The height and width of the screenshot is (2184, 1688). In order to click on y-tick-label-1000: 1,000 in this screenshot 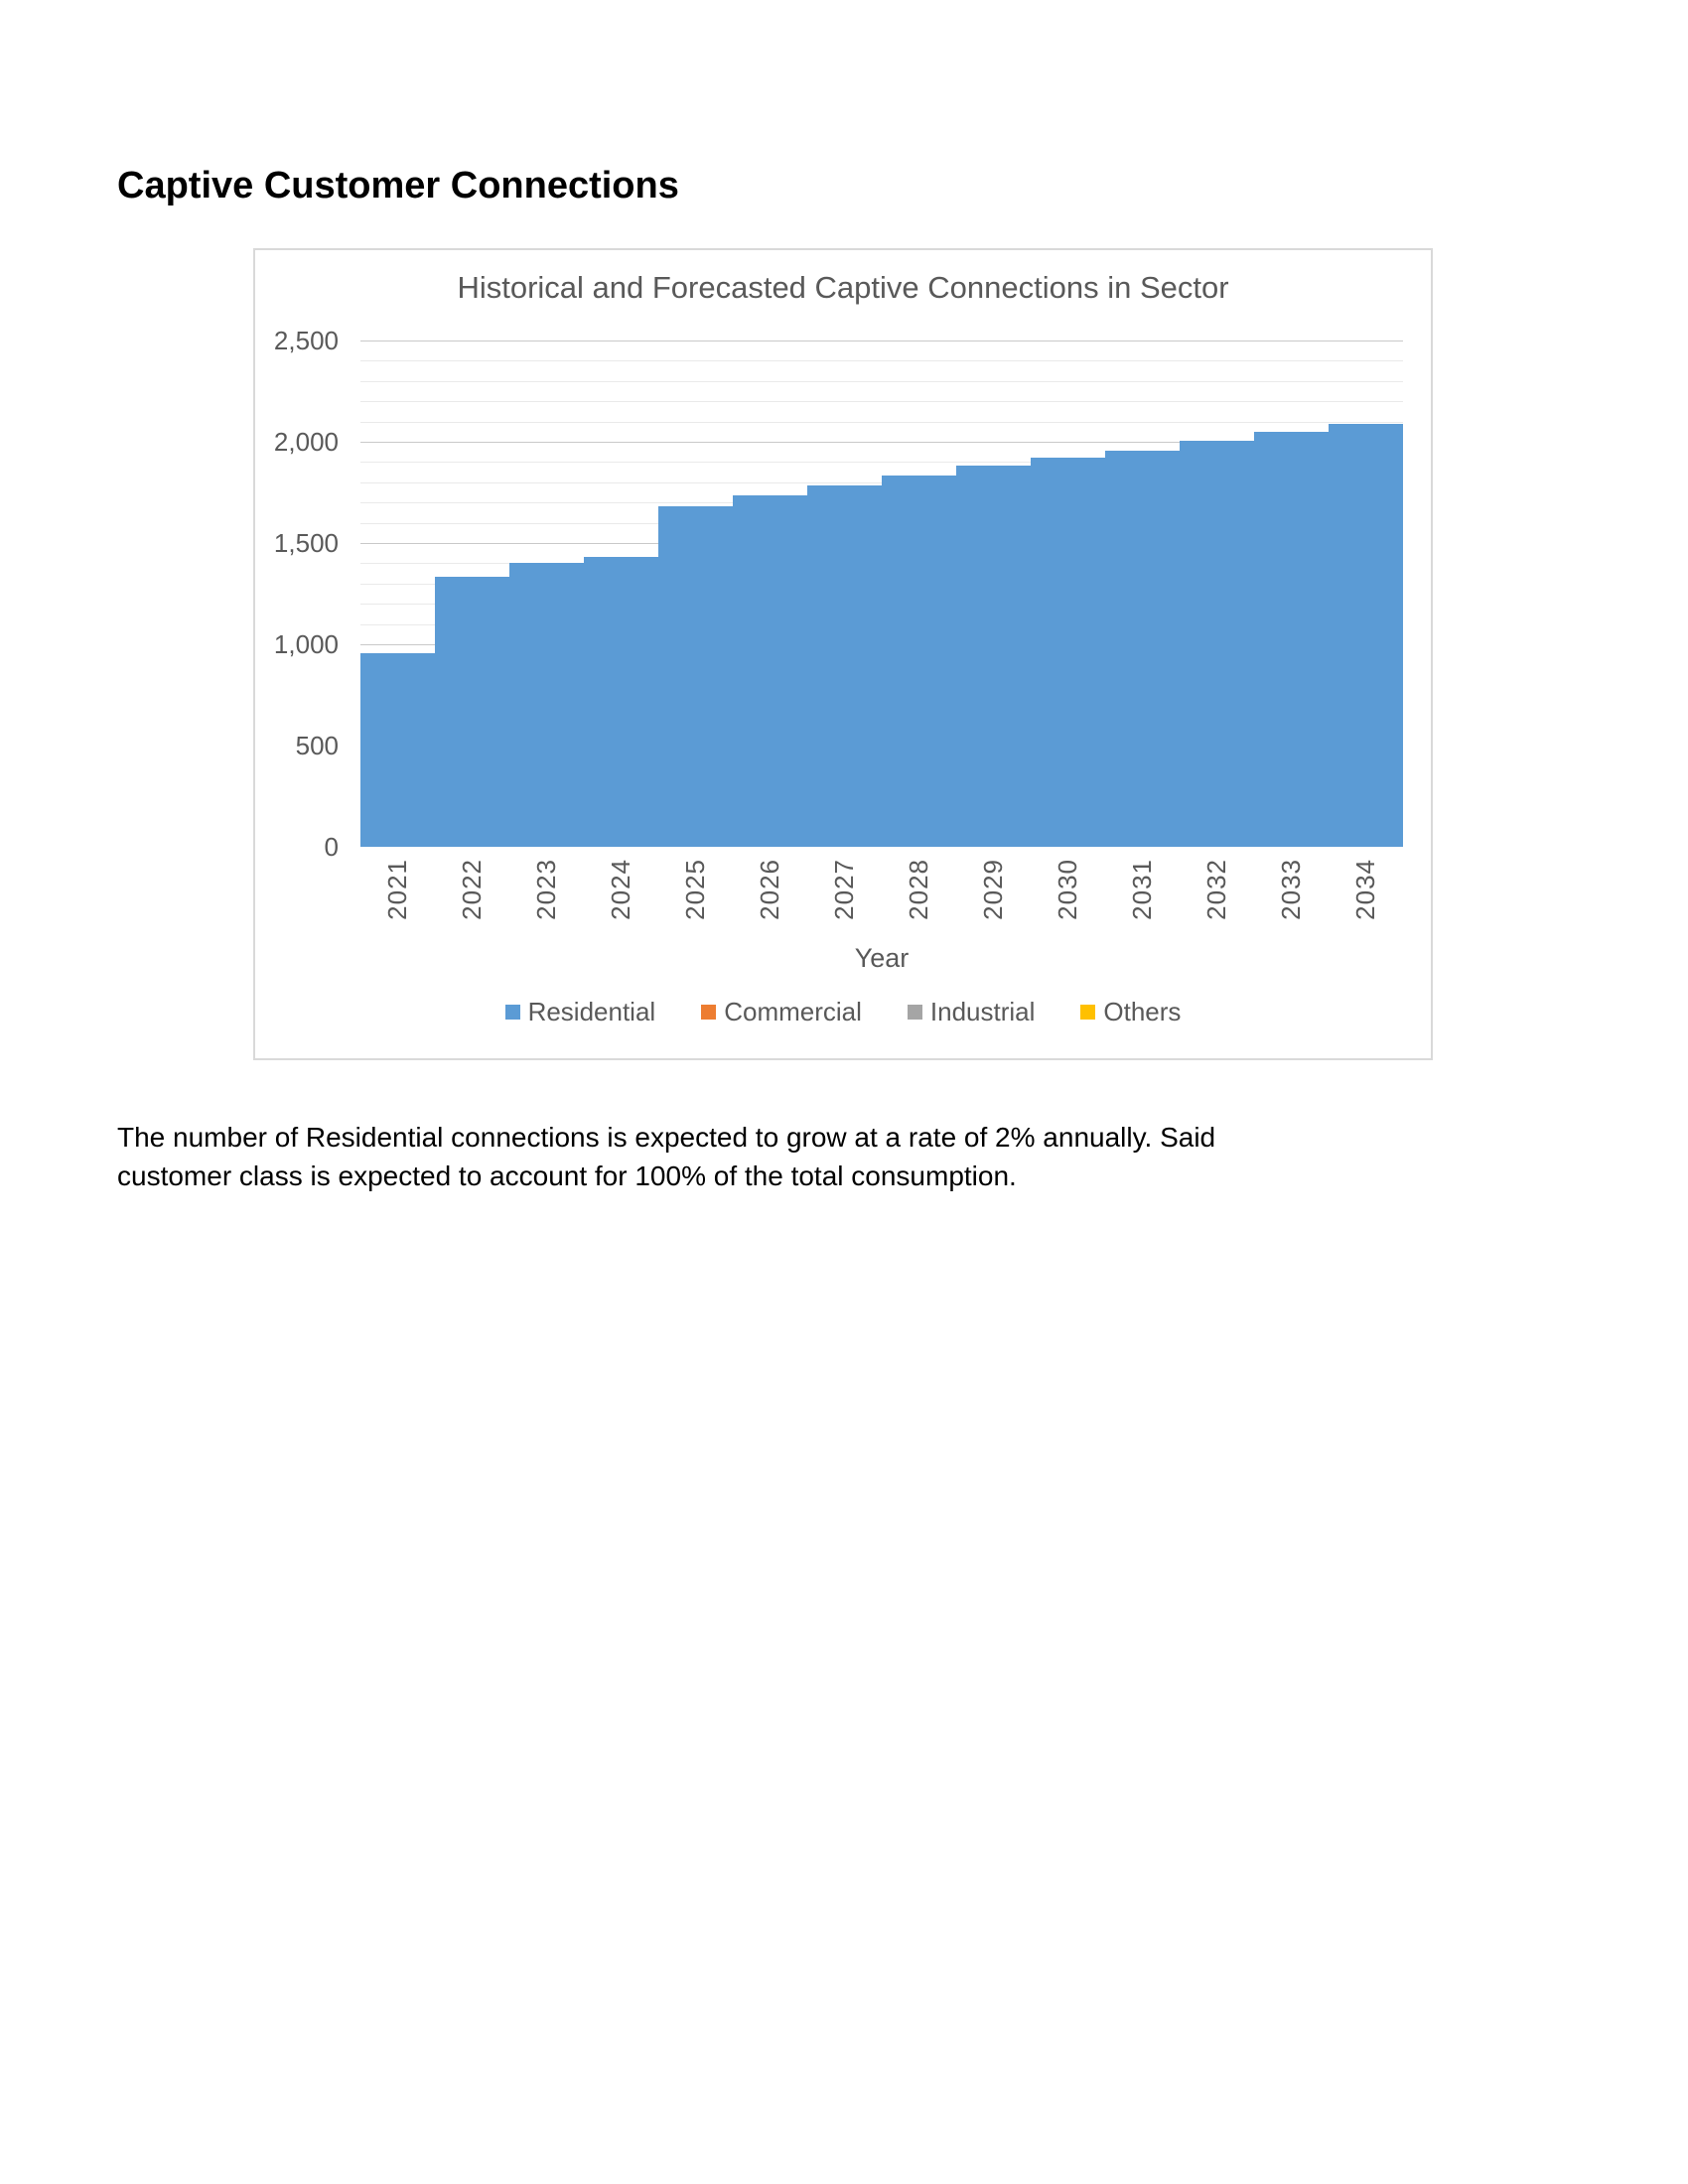, I will do `click(306, 644)`.